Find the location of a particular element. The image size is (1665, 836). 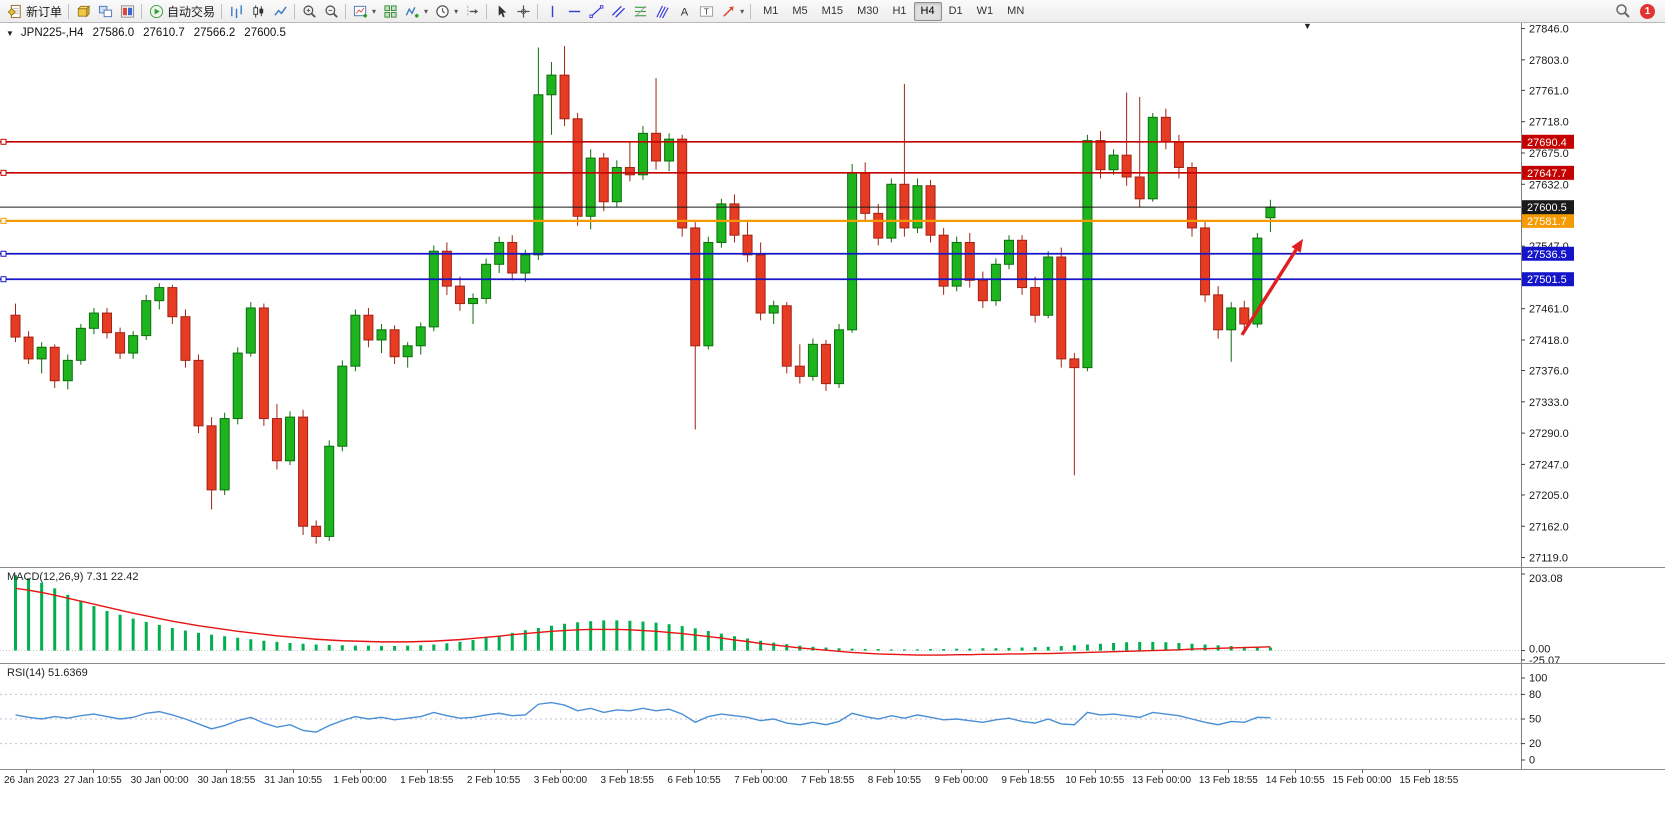

symbol-dropdown-icon: ▼ is located at coordinates (10, 33).